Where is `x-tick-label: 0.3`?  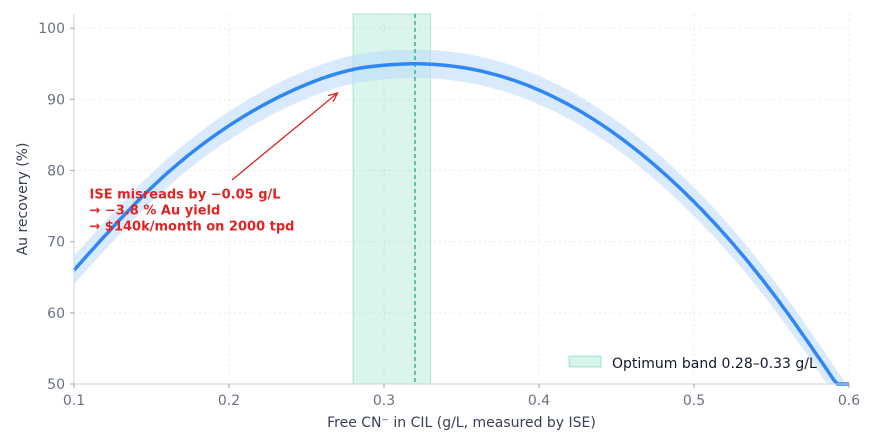 x-tick-label: 0.3 is located at coordinates (384, 401).